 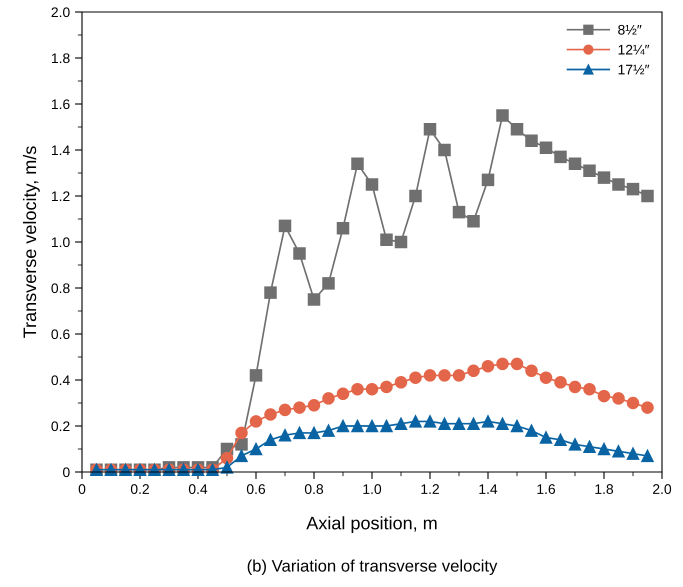 I want to click on x-tick-label: 1.8, so click(x=604, y=489).